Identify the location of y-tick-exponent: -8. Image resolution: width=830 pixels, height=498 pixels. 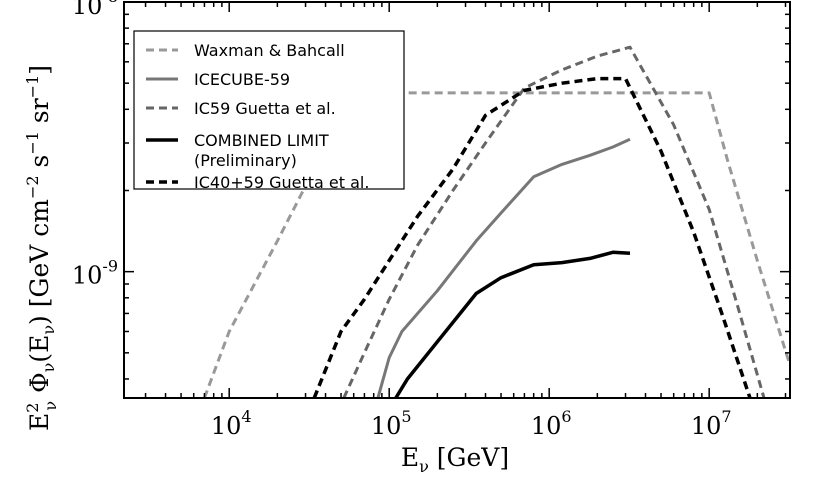
(110, 3).